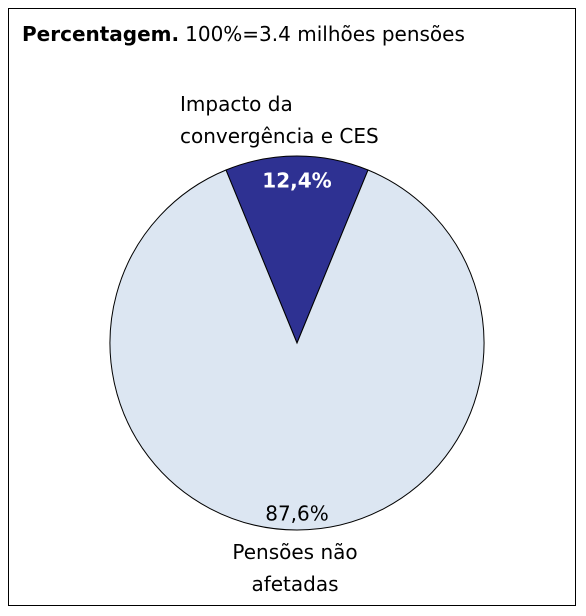  I want to click on value-label: 12,4%, so click(296, 181).